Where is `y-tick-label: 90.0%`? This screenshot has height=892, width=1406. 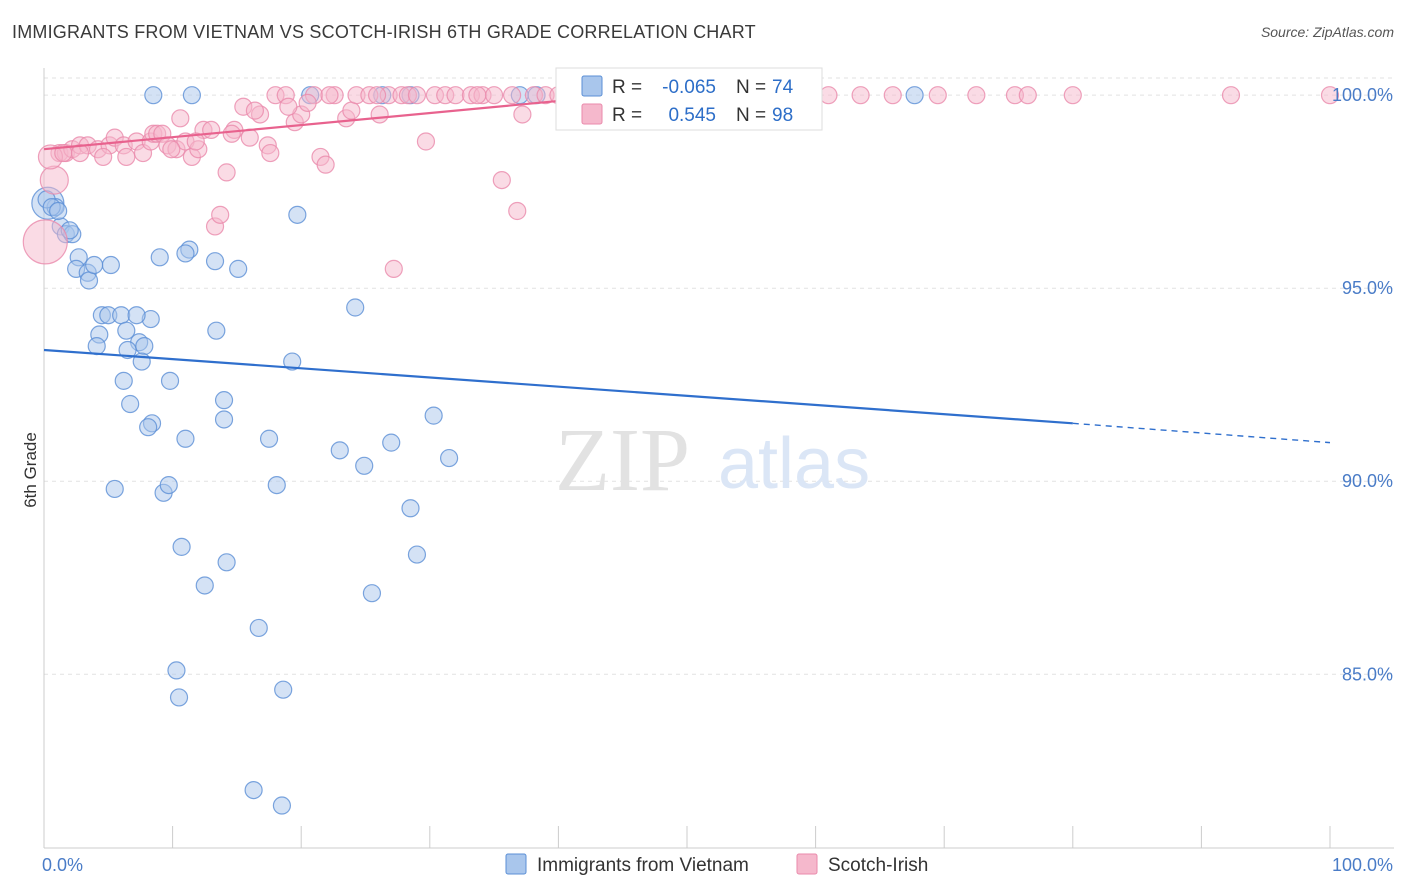 y-tick-label: 90.0% is located at coordinates (1367, 481).